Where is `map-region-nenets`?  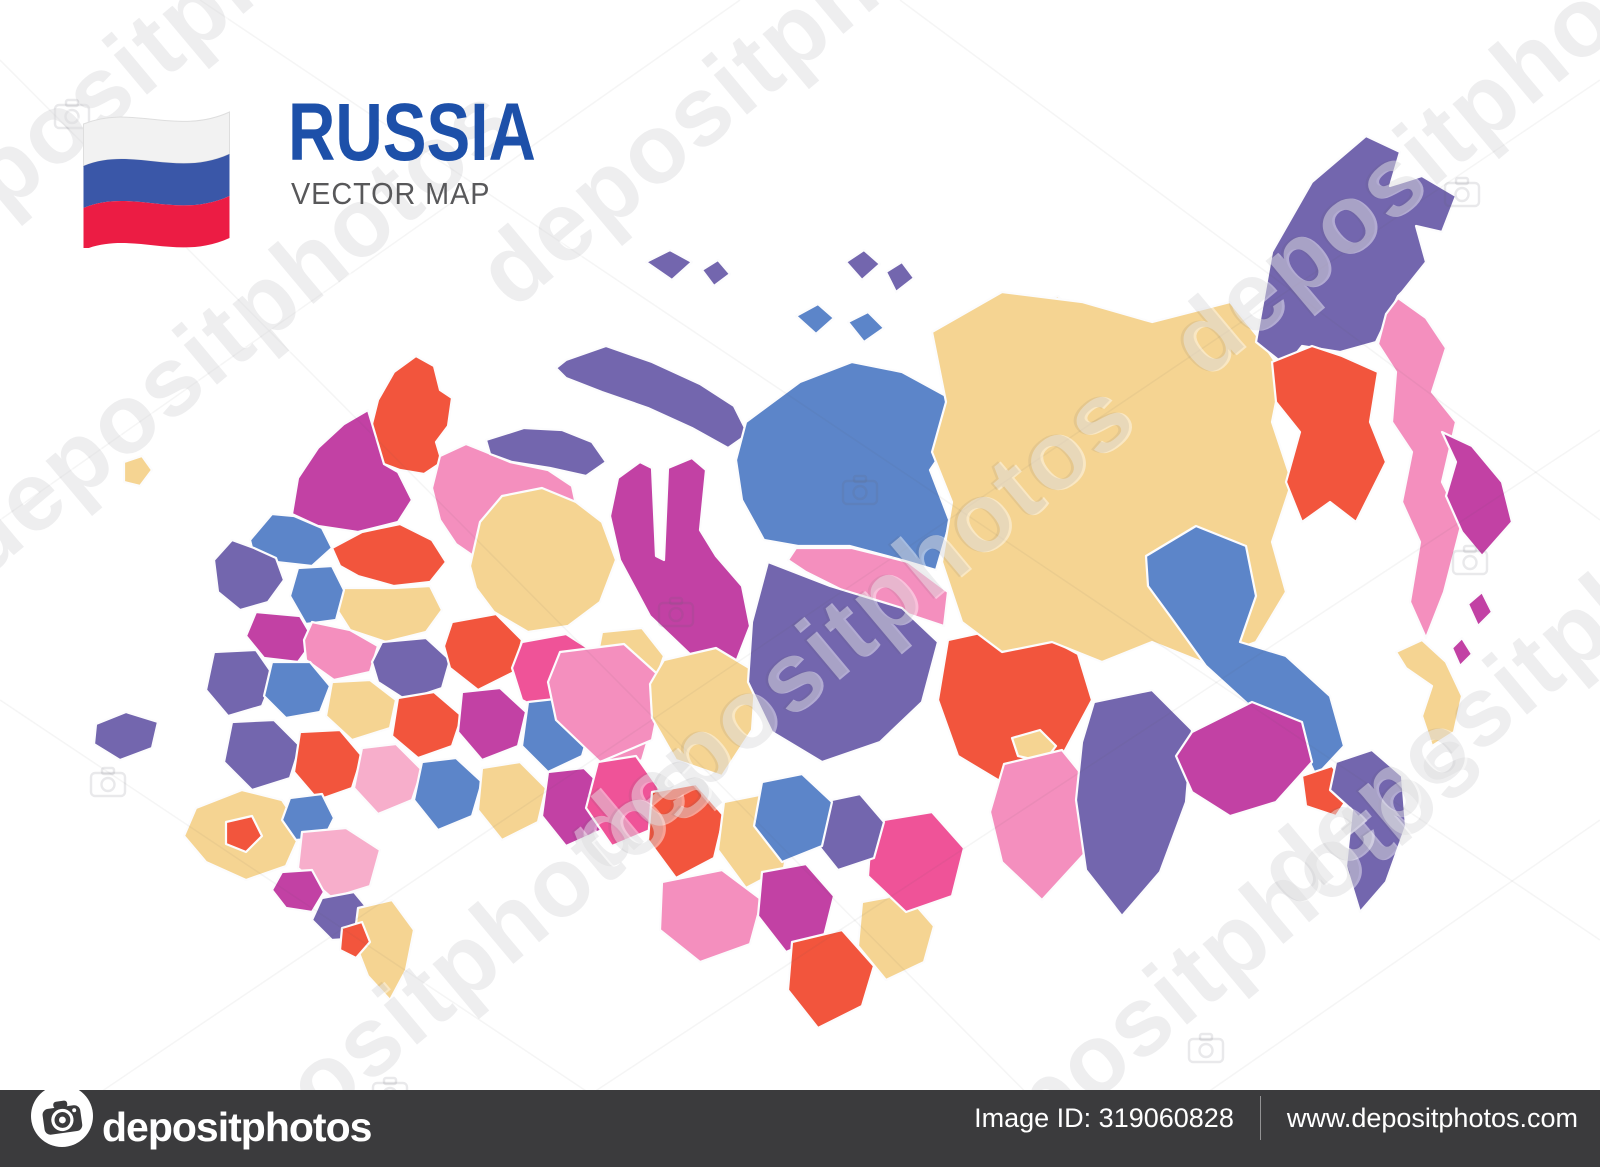 map-region-nenets is located at coordinates (546, 452).